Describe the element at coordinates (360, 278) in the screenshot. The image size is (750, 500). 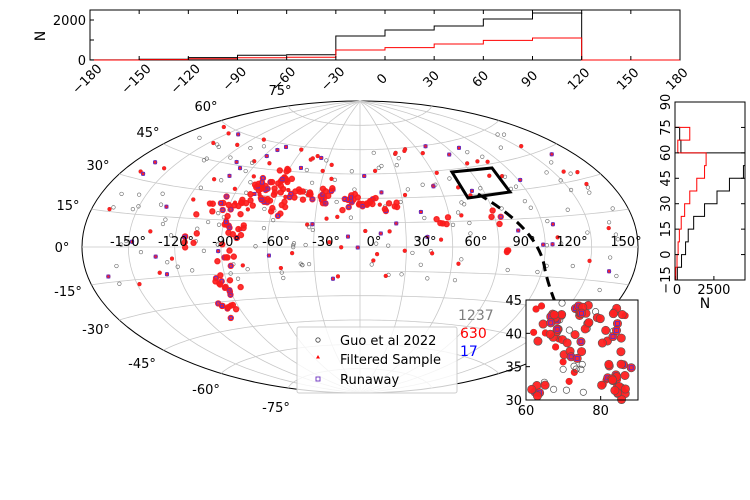
I see `parallel` at that location.